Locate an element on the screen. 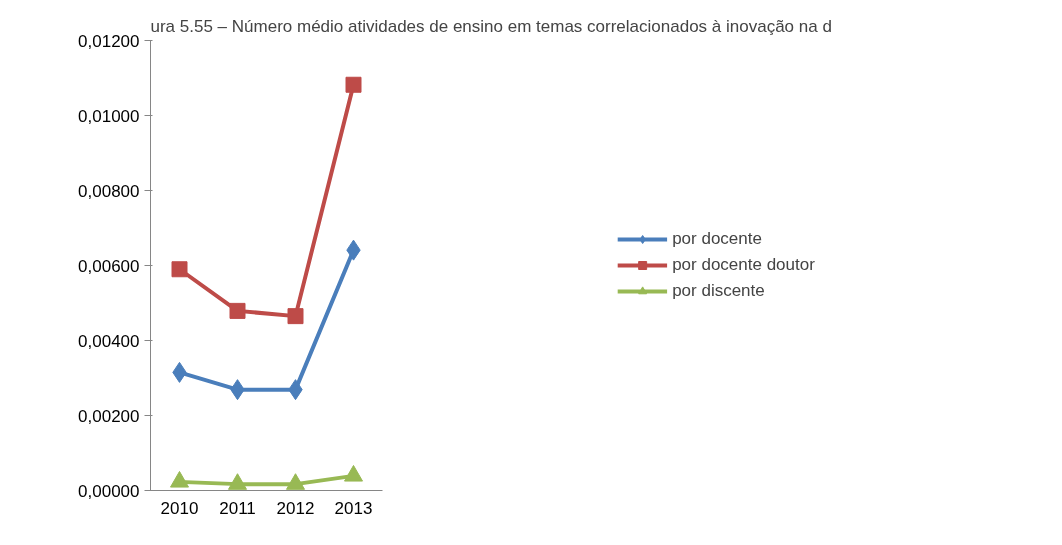 This screenshot has width=1062, height=545. y-tick-label: 0,01200 is located at coordinates (109, 41).